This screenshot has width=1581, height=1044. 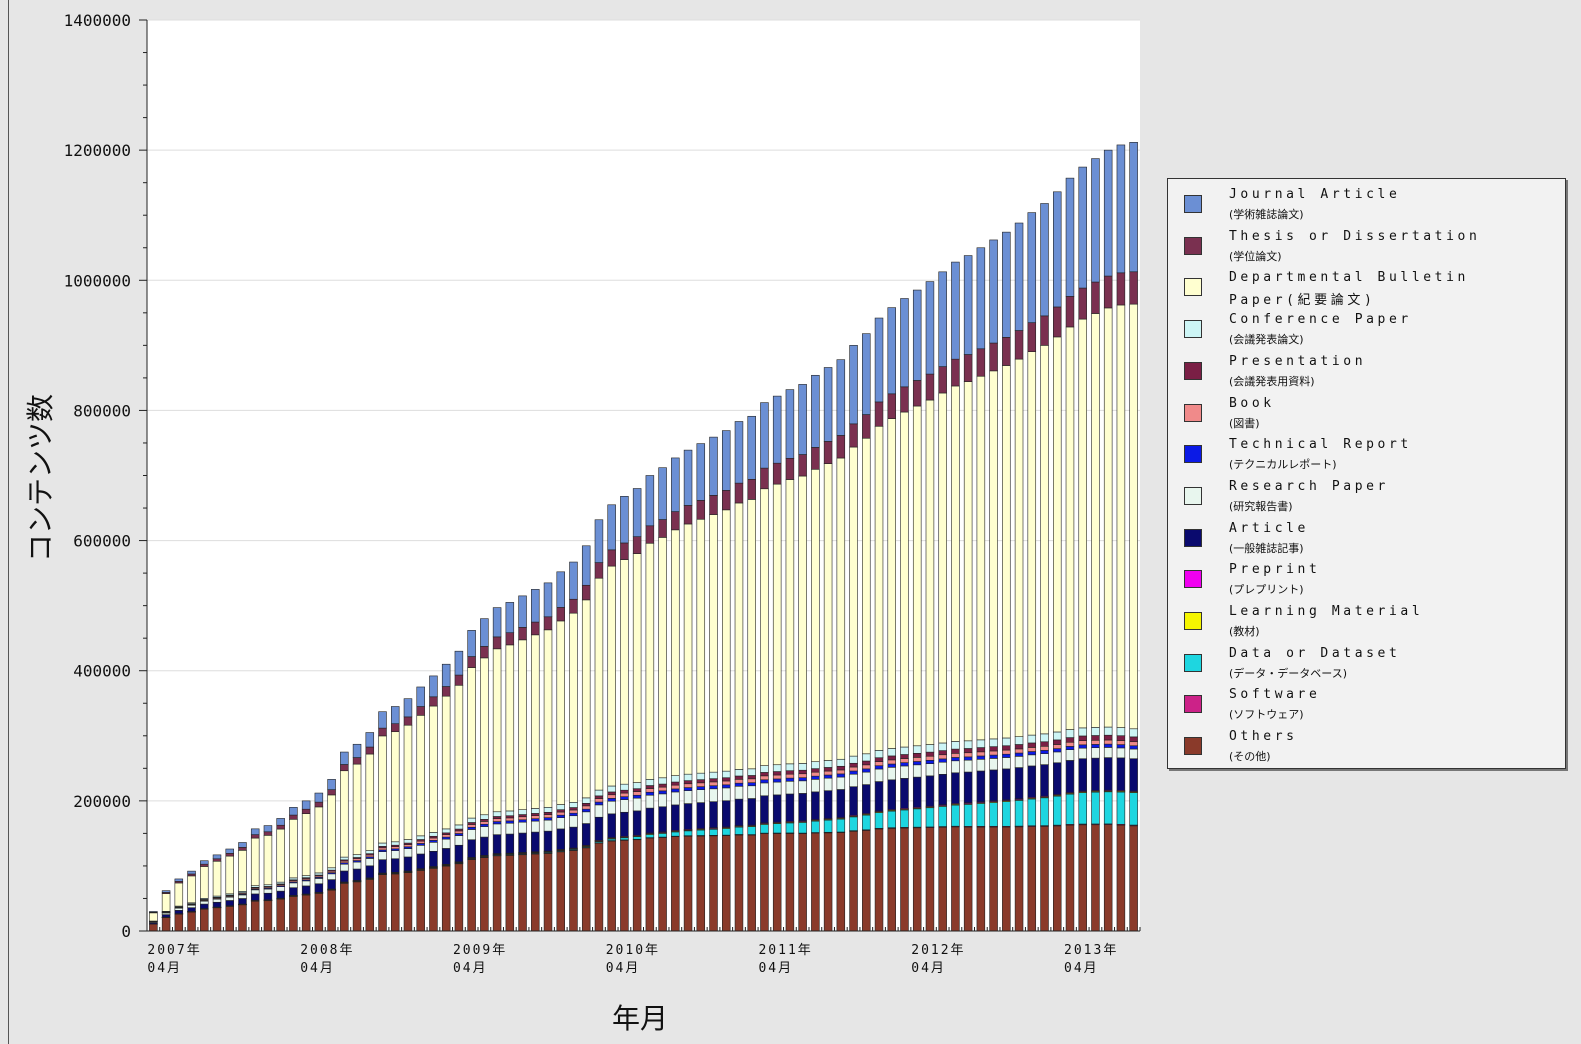 What do you see at coordinates (1266, 214) in the screenshot?
I see `legend-label-ja: (学術雑誌論文)` at bounding box center [1266, 214].